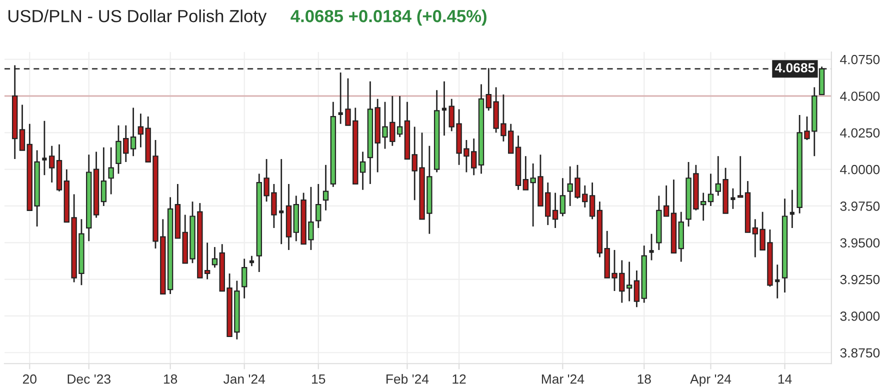 The image size is (894, 391). I want to click on x-tick-label: 20, so click(29, 379).